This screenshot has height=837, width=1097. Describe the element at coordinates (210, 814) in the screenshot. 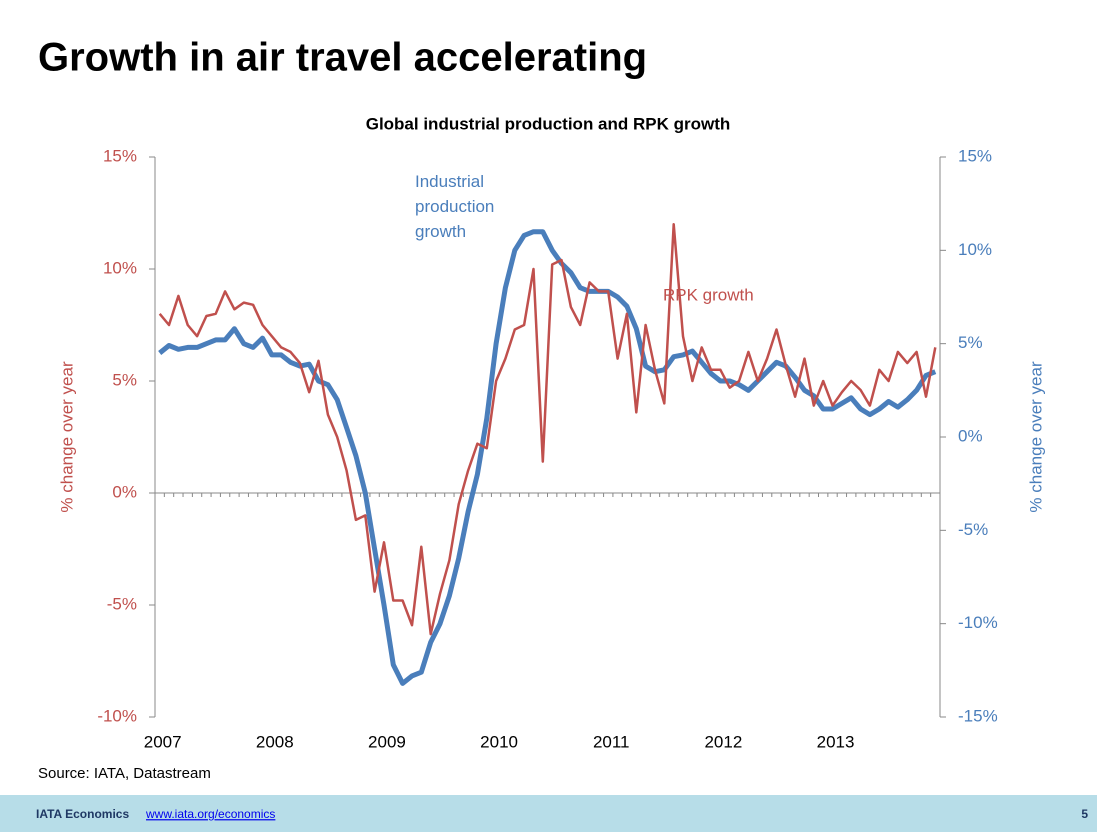

I see `footer-link: www.iata.org/economics` at that location.